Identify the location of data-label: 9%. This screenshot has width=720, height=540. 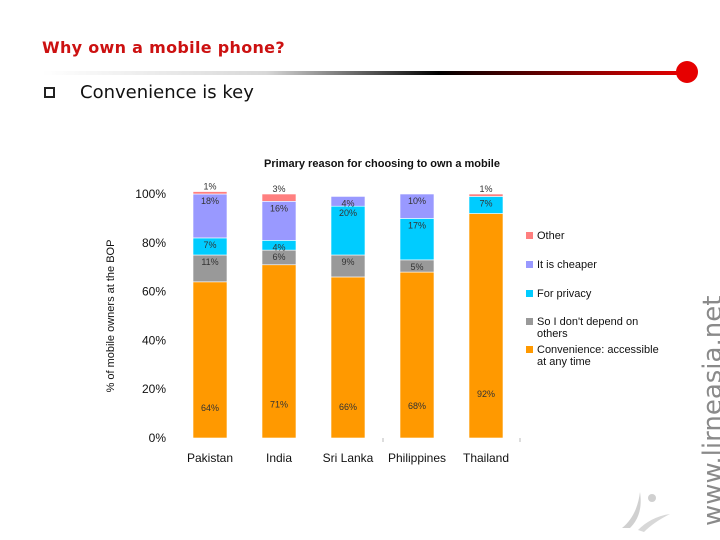
(347, 262).